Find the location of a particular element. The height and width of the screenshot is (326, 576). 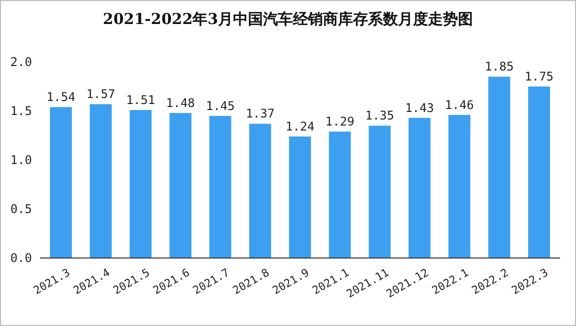

data-label: 1.57 is located at coordinates (101, 94).